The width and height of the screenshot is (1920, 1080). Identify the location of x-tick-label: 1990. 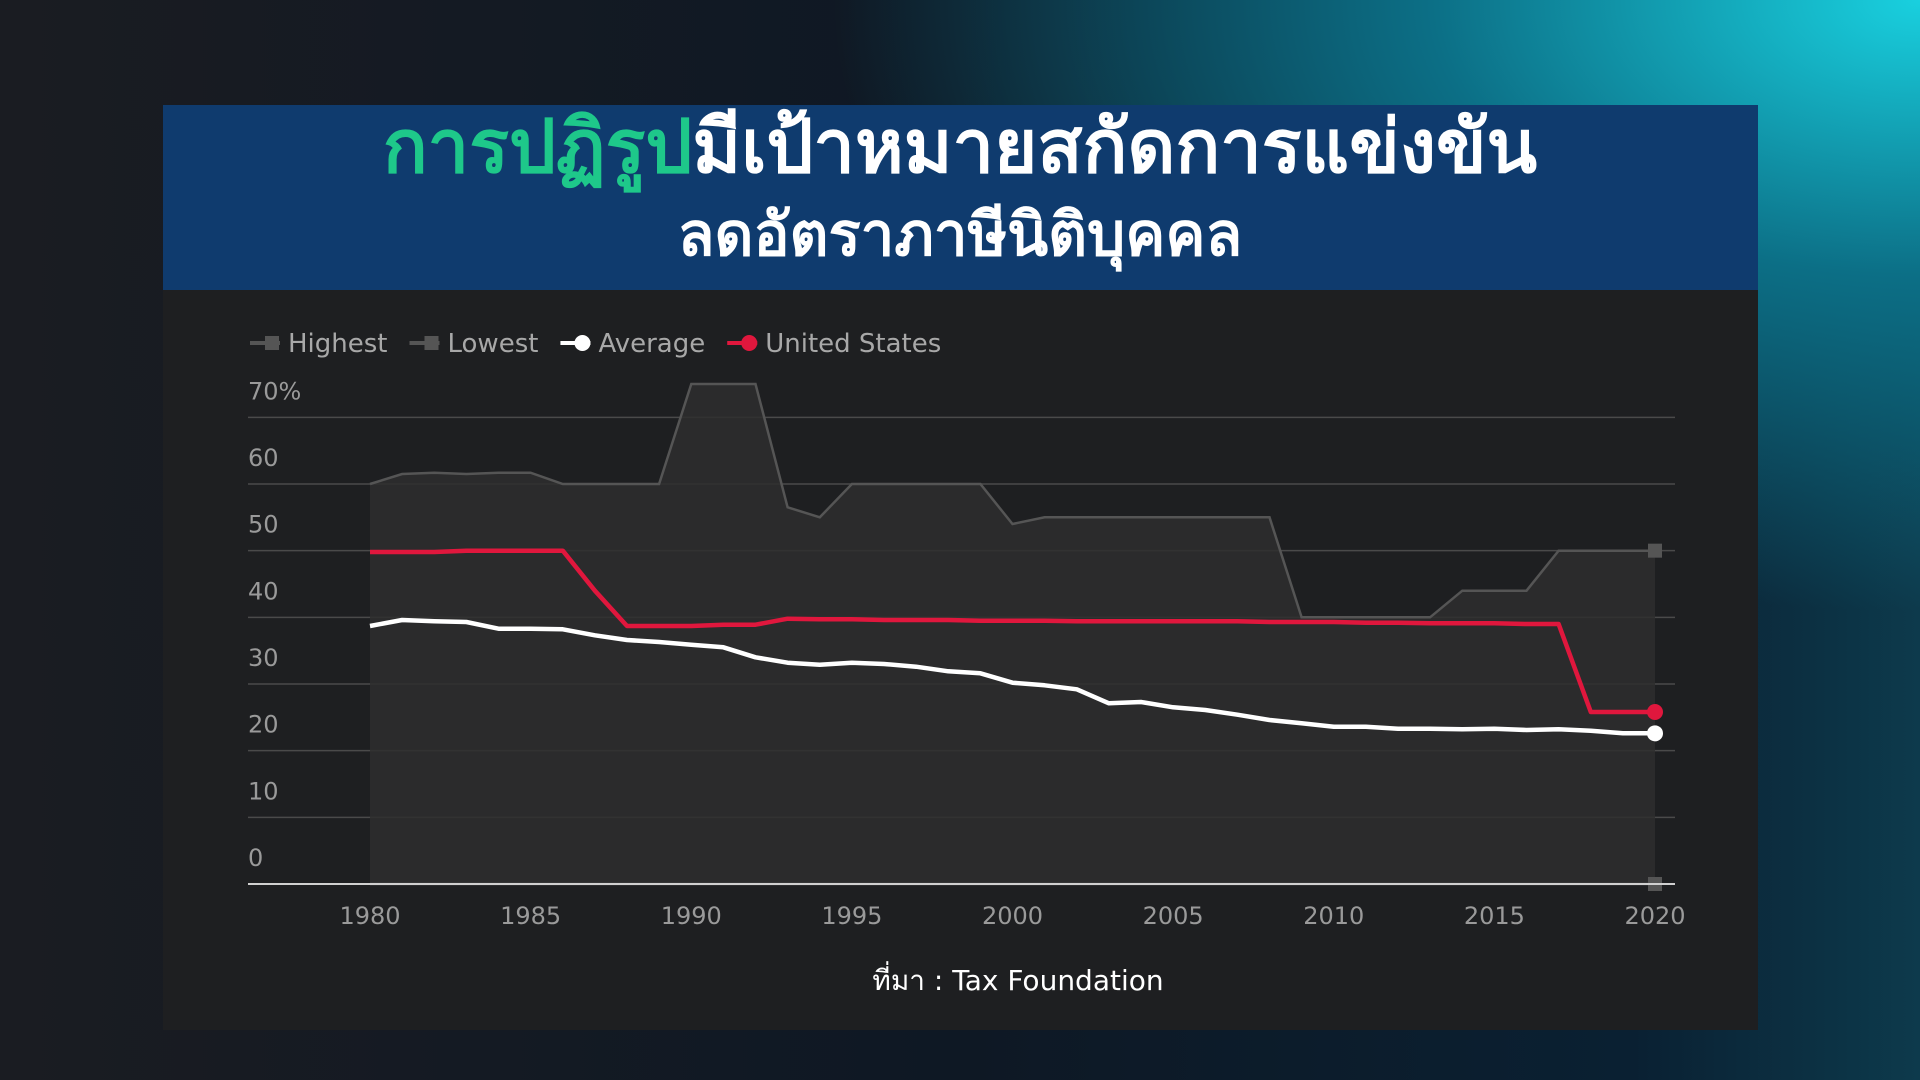
(691, 916).